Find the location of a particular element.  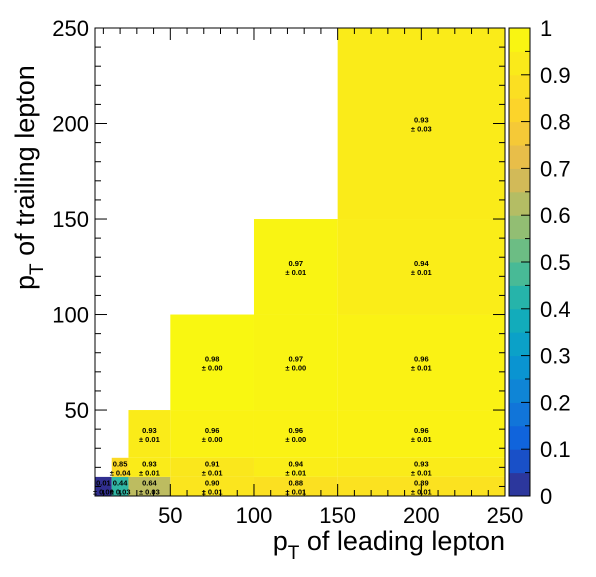

y-axis-title: pT of trailing lepton is located at coordinates (29, 177).